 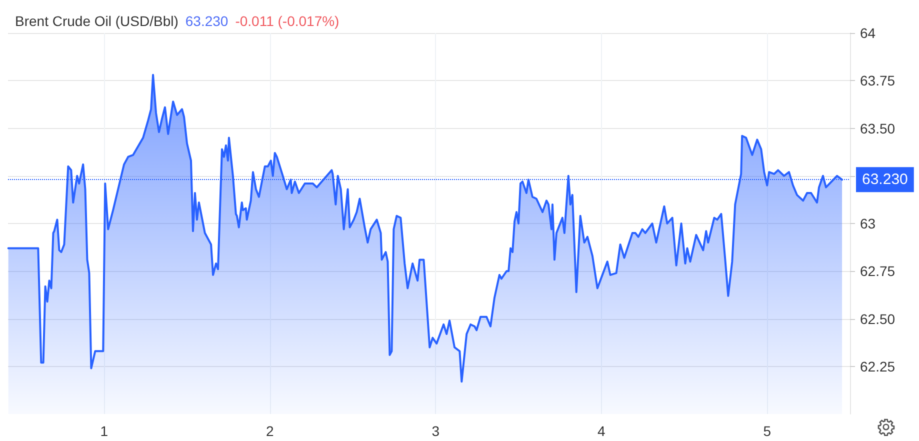 I want to click on y-tick-label: 62.25, so click(x=878, y=366).